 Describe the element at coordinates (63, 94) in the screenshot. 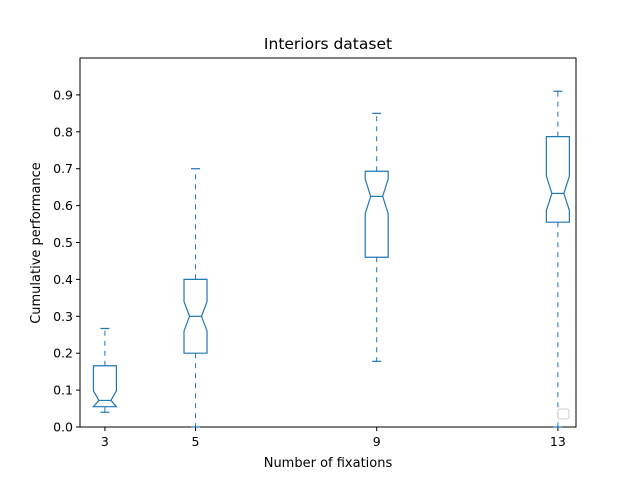

I see `y-tick-label: 0.9` at that location.